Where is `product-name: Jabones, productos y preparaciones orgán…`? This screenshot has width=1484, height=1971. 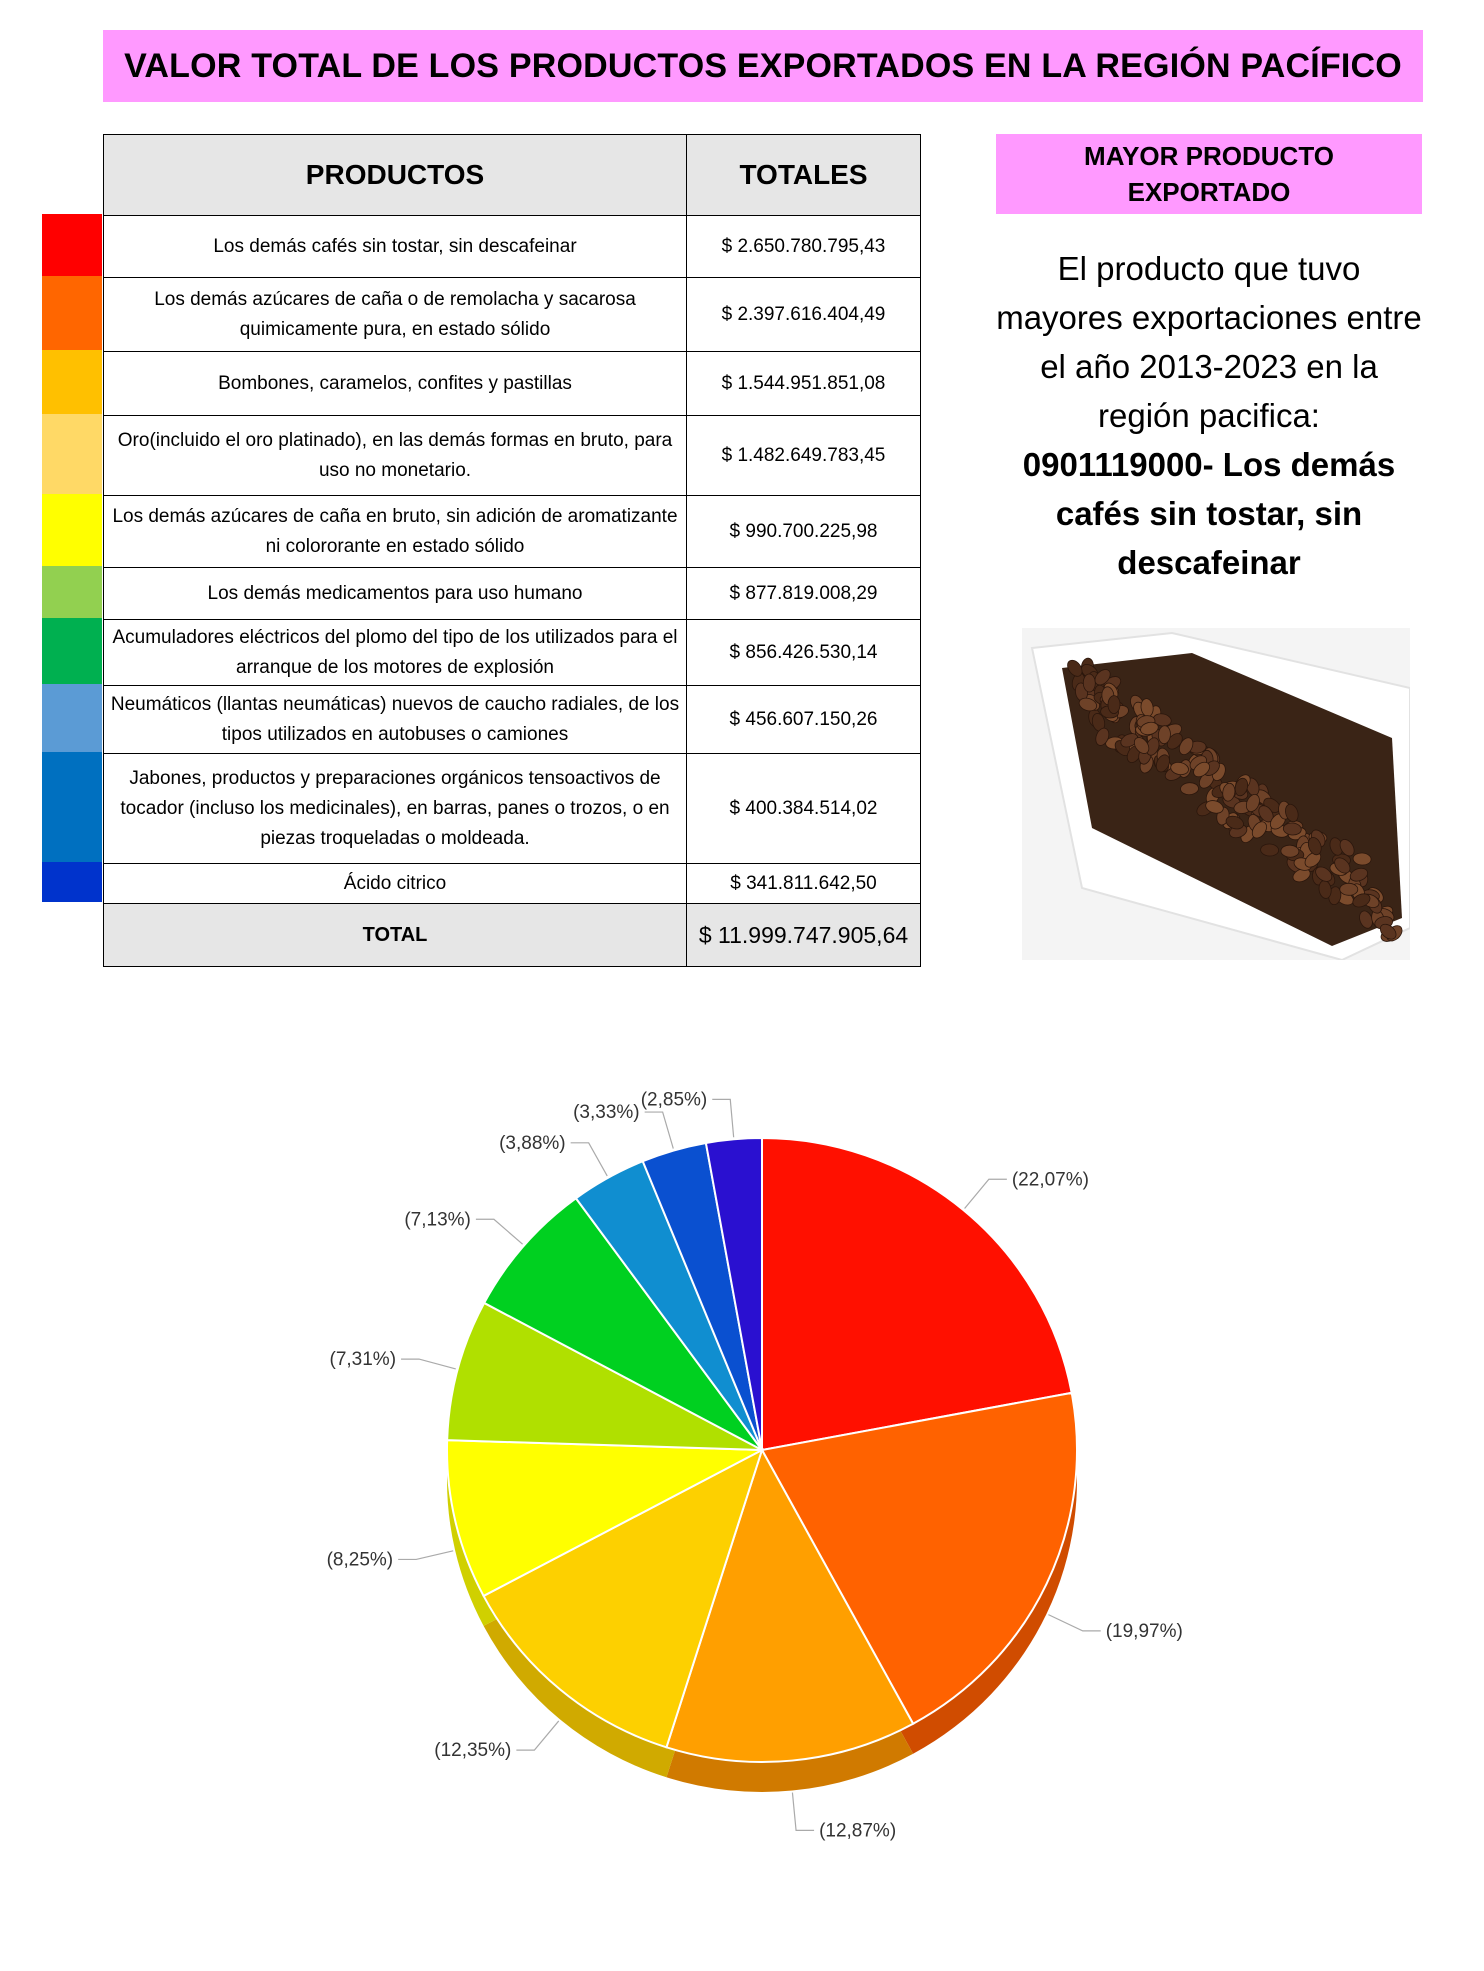
product-name: Jabones, productos y preparaciones orgán… is located at coordinates (395, 808).